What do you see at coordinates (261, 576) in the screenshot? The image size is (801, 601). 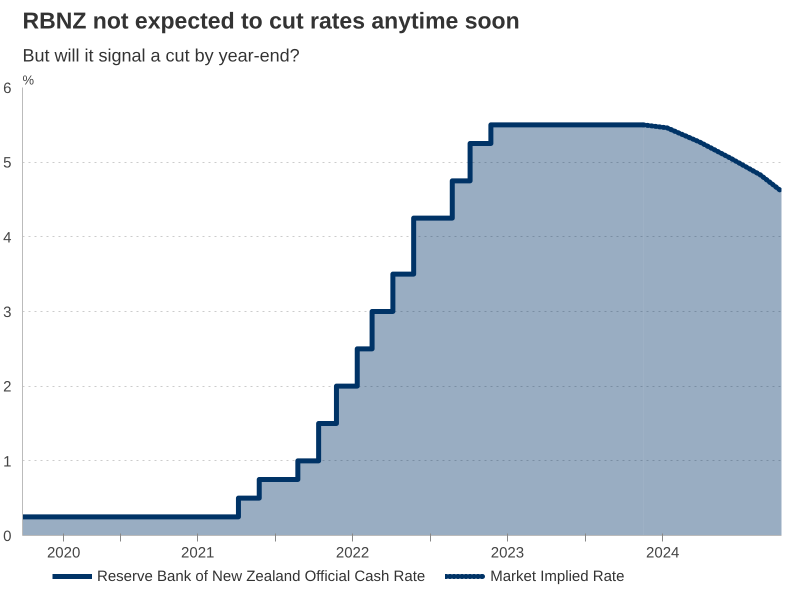 I see `legend-label: Reserve Bank of New Zealand Official Cash Rate` at bounding box center [261, 576].